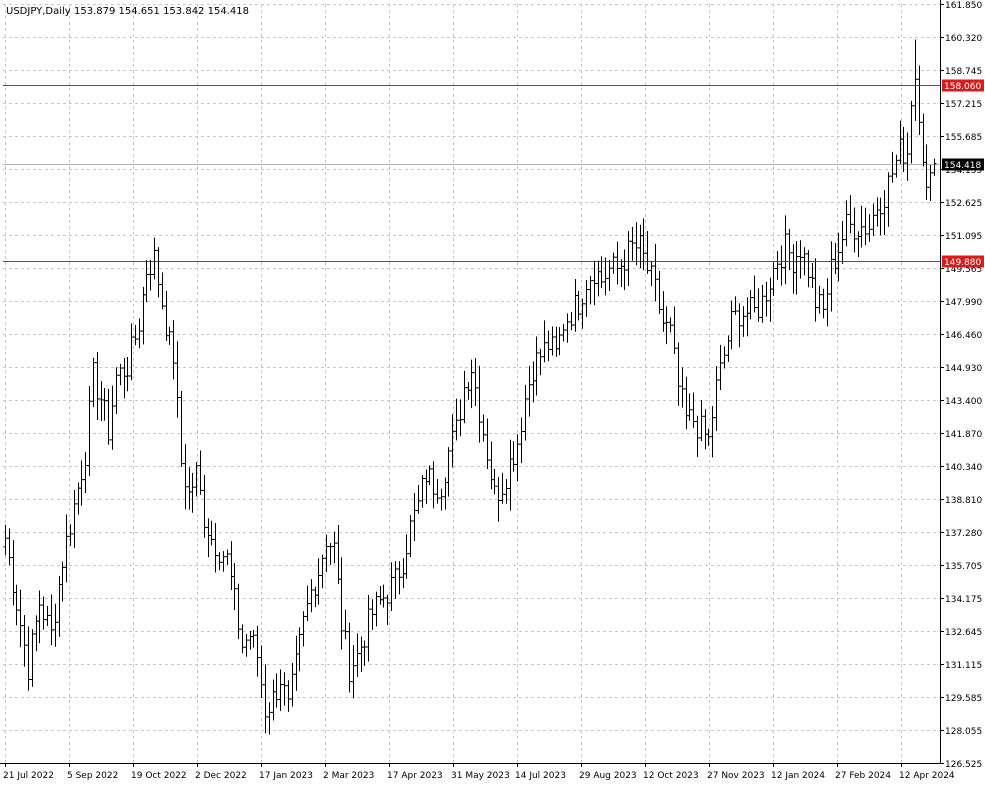 The height and width of the screenshot is (791, 985). I want to click on y-tick-label: 128.055, so click(963, 732).